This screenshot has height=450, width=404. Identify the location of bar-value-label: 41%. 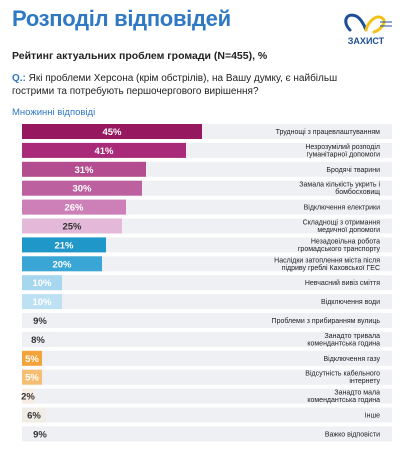
(104, 151).